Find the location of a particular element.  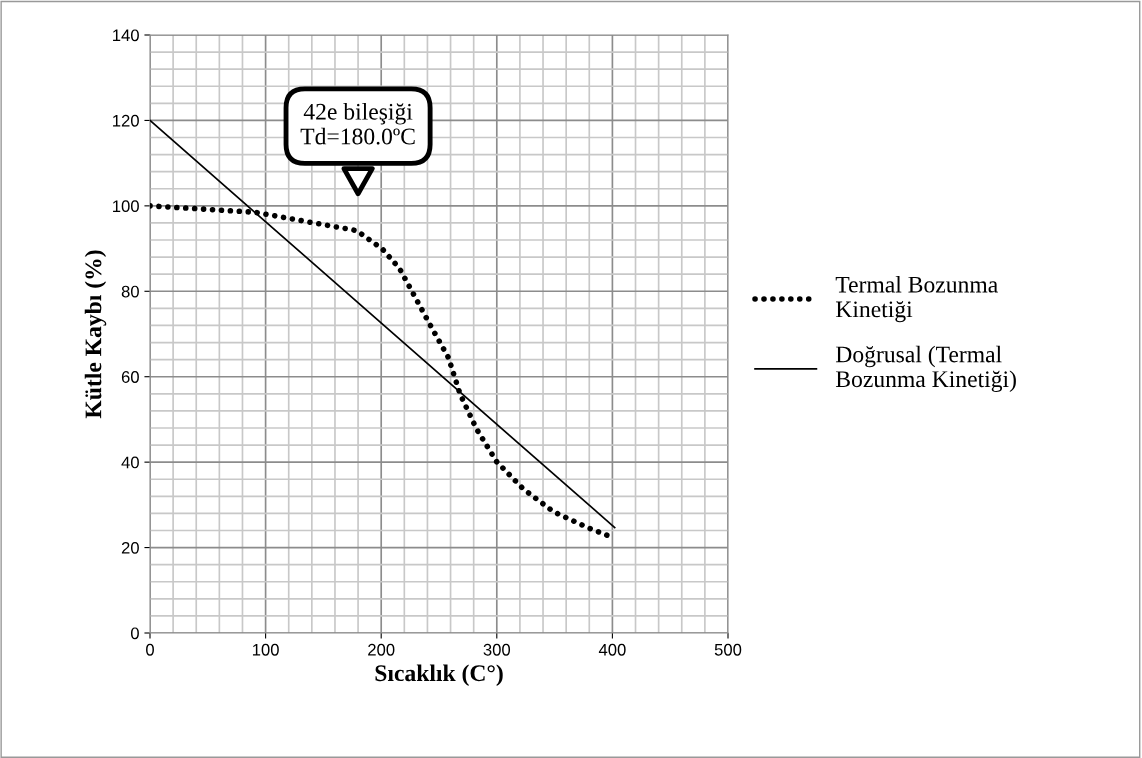

x-tick-label: 300 is located at coordinates (497, 649).